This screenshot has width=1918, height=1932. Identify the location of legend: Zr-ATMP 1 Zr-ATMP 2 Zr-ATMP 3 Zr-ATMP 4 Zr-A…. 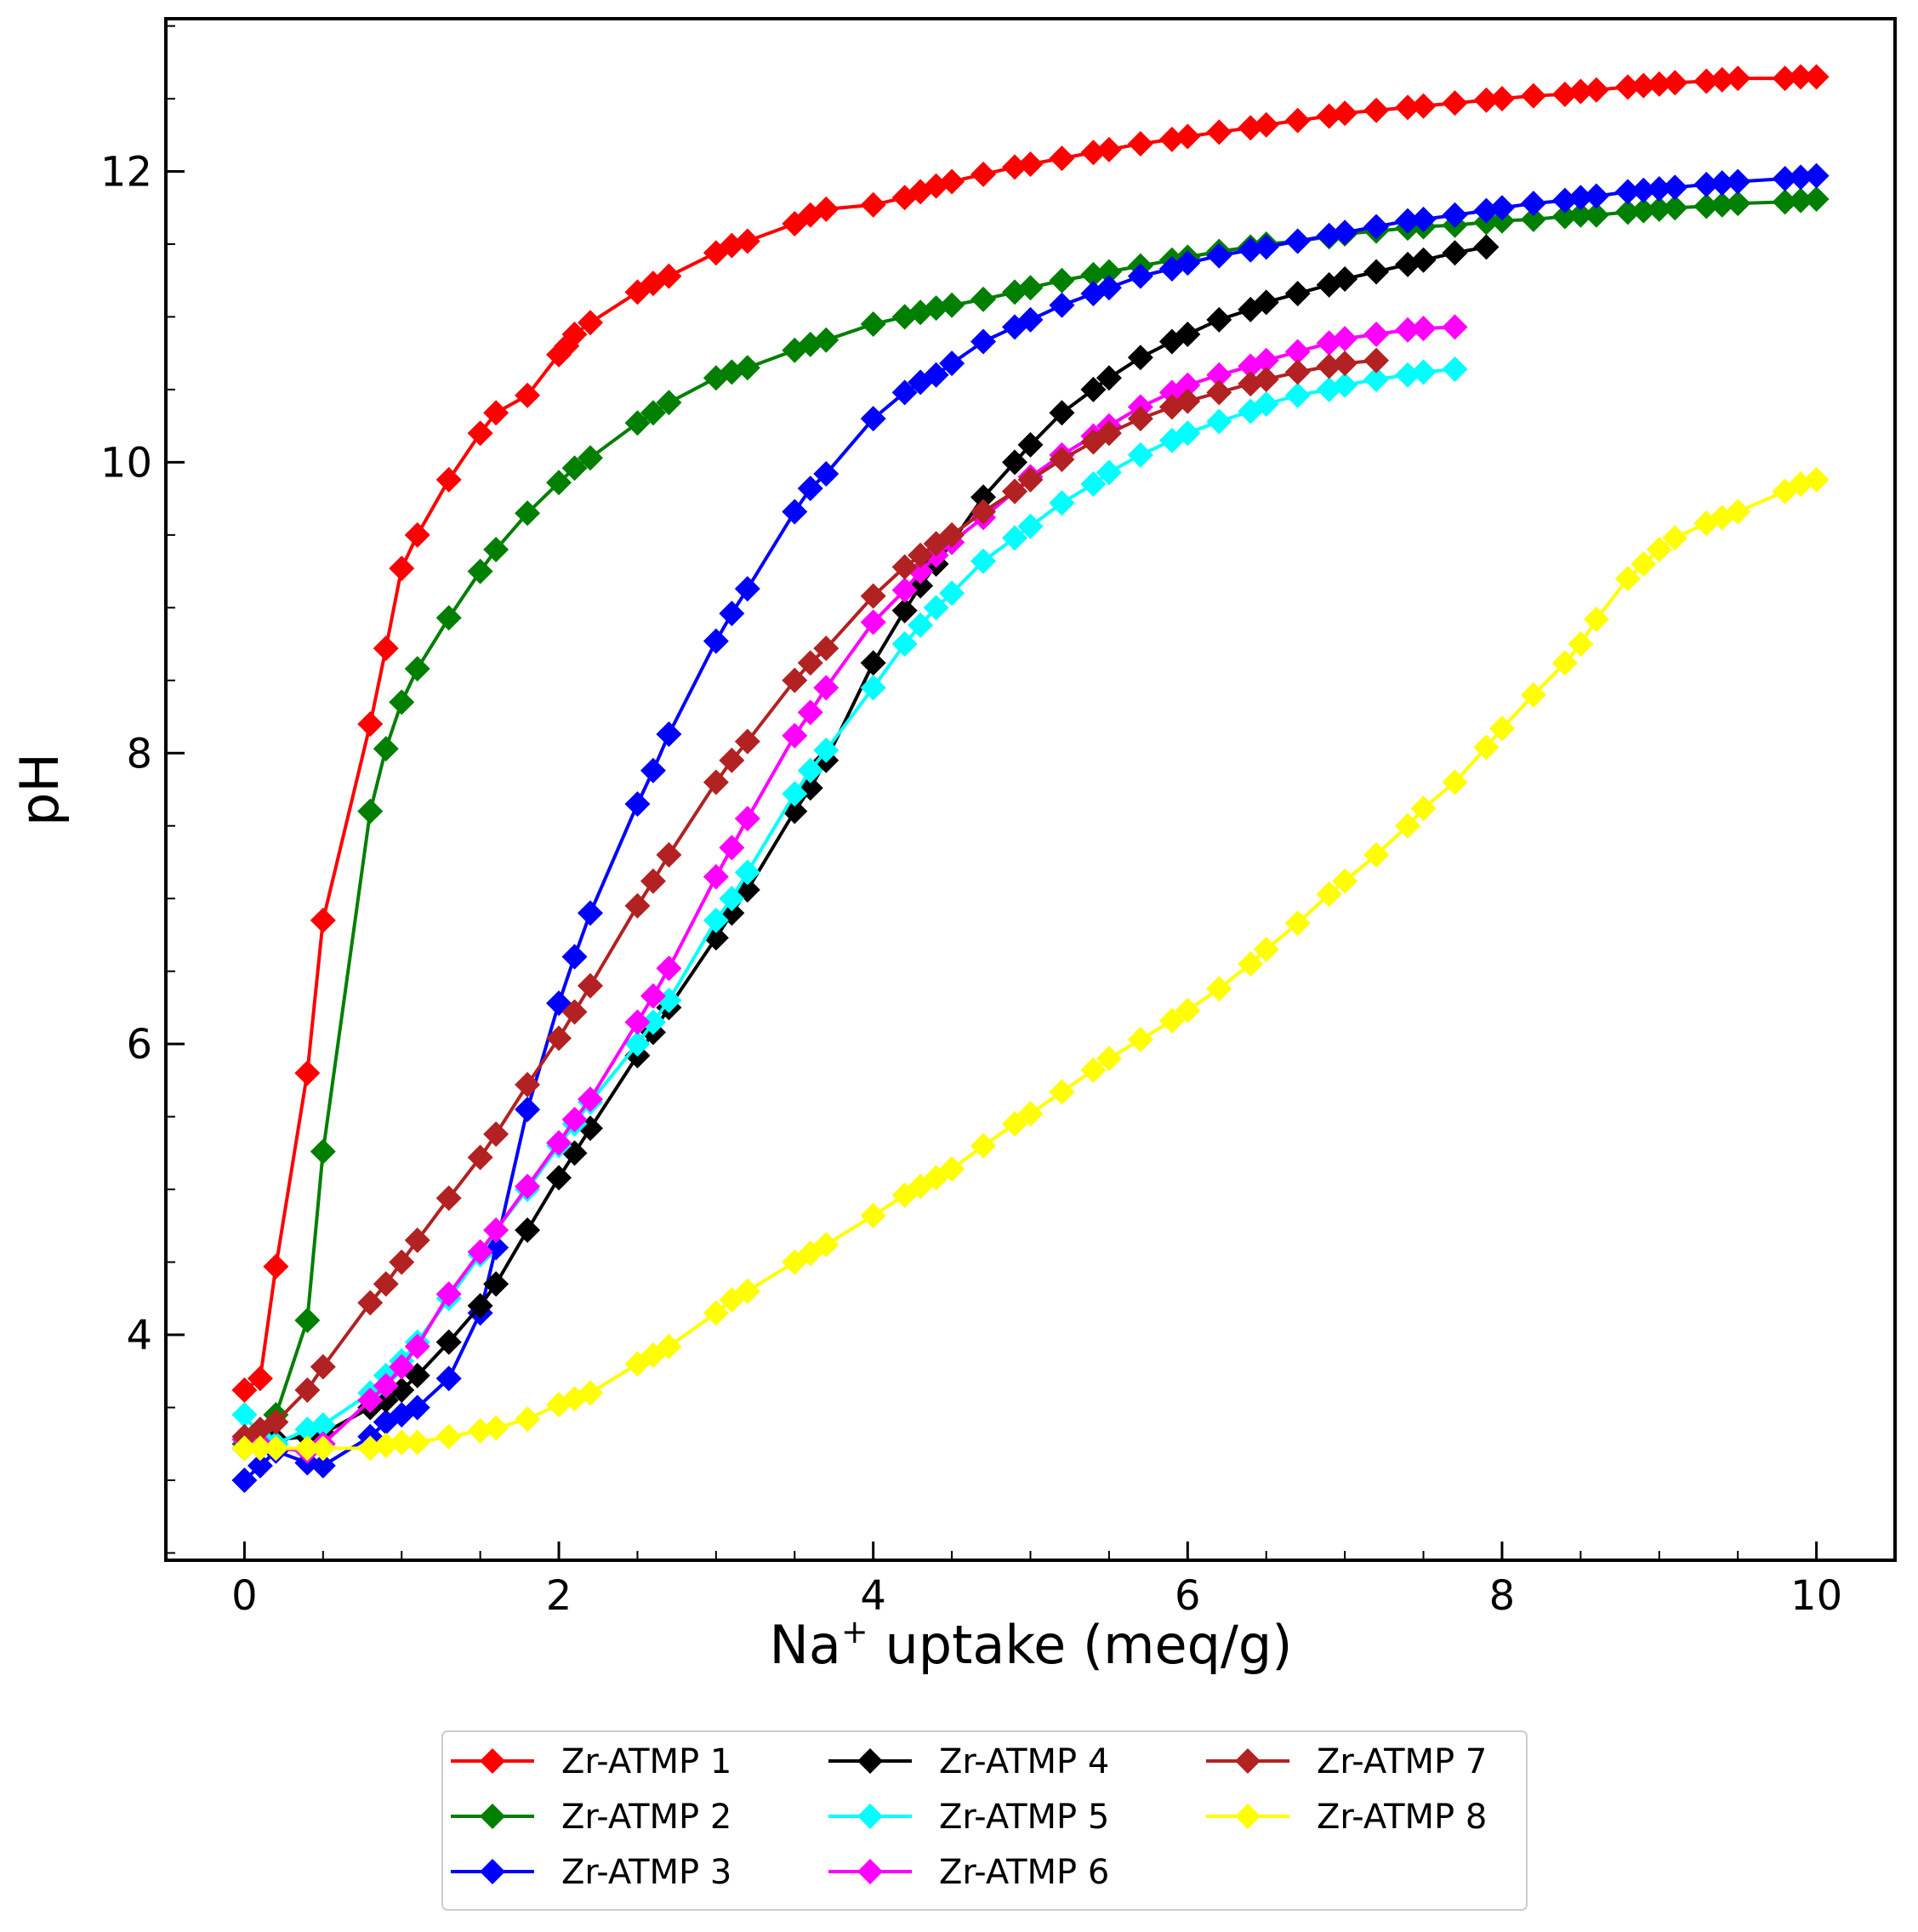
(985, 1821).